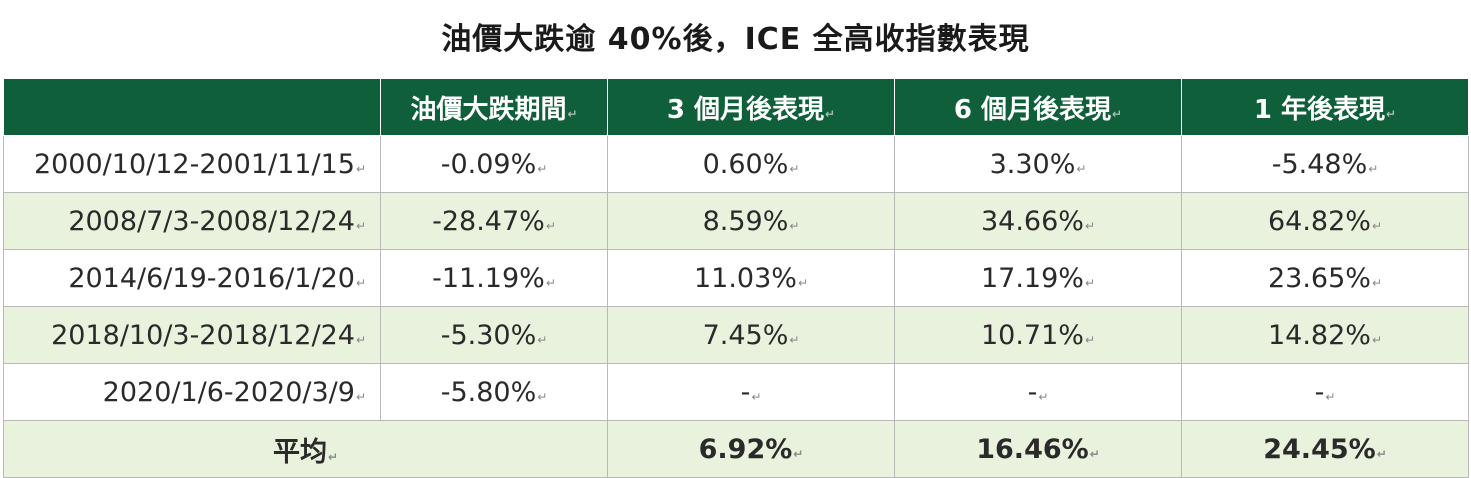  Describe the element at coordinates (1038, 278) in the screenshot. I see `6m-cell: 17.19%↵` at that location.